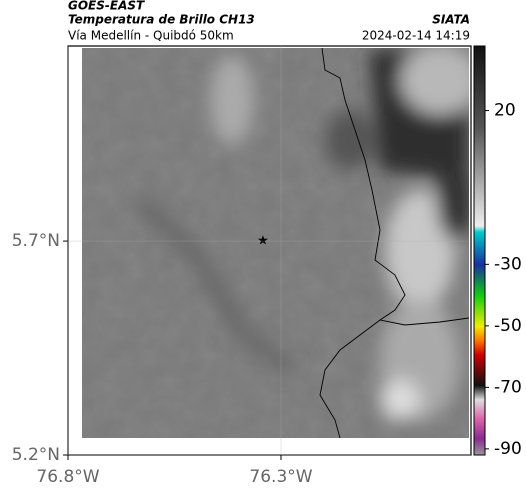 Image resolution: width=526 pixels, height=491 pixels. I want to click on colorbar-label: 20, so click(505, 111).